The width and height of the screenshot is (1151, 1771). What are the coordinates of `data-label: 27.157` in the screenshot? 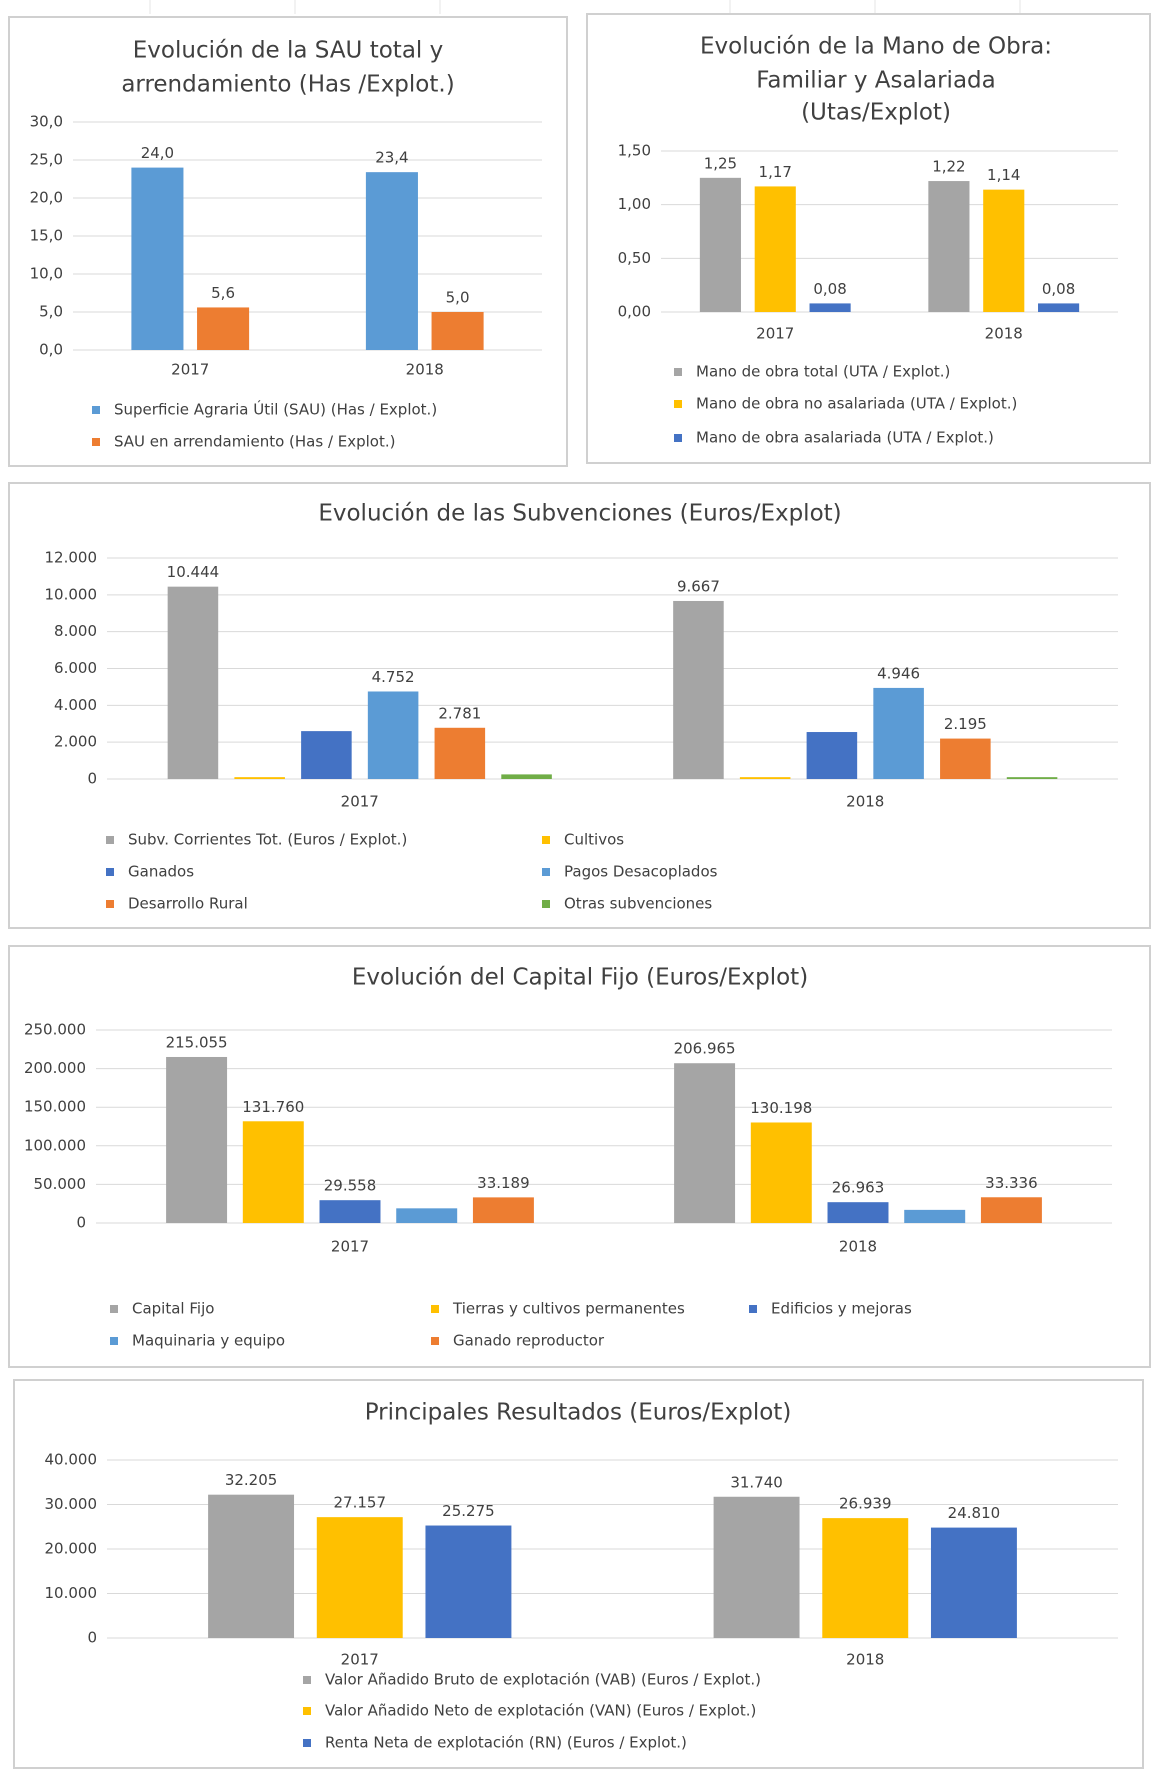 It's located at (360, 1503).